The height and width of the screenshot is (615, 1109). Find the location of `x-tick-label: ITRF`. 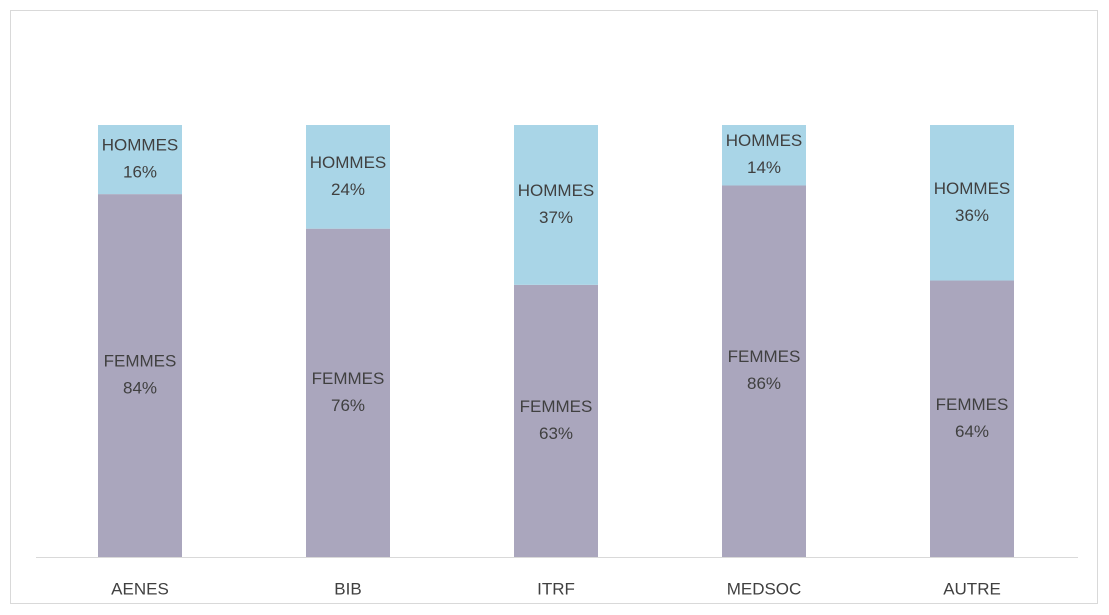

x-tick-label: ITRF is located at coordinates (556, 588).